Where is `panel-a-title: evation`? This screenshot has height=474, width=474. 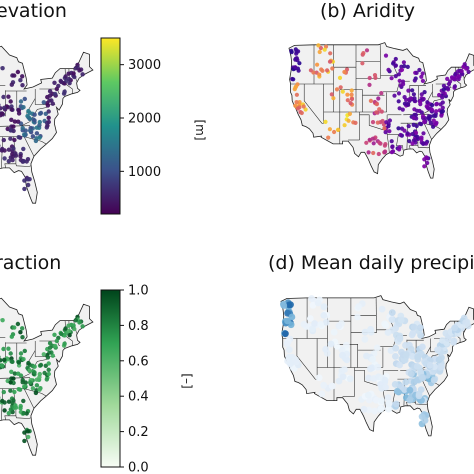 panel-a-title: evation is located at coordinates (33, 11).